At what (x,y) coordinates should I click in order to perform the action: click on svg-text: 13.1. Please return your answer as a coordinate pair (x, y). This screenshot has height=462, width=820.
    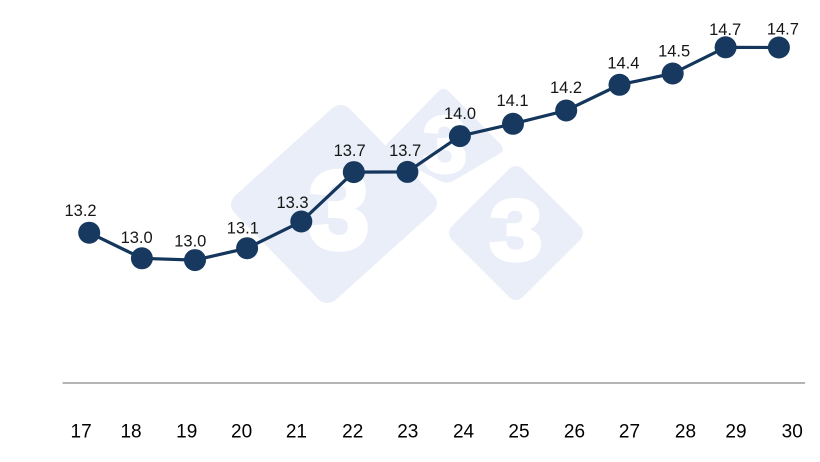
    Looking at the image, I should click on (243, 229).